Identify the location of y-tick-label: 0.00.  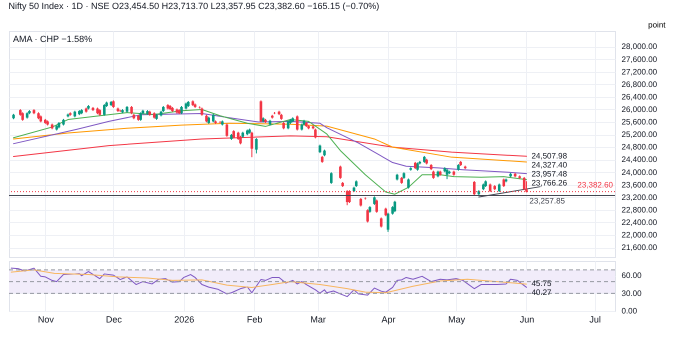
(630, 311).